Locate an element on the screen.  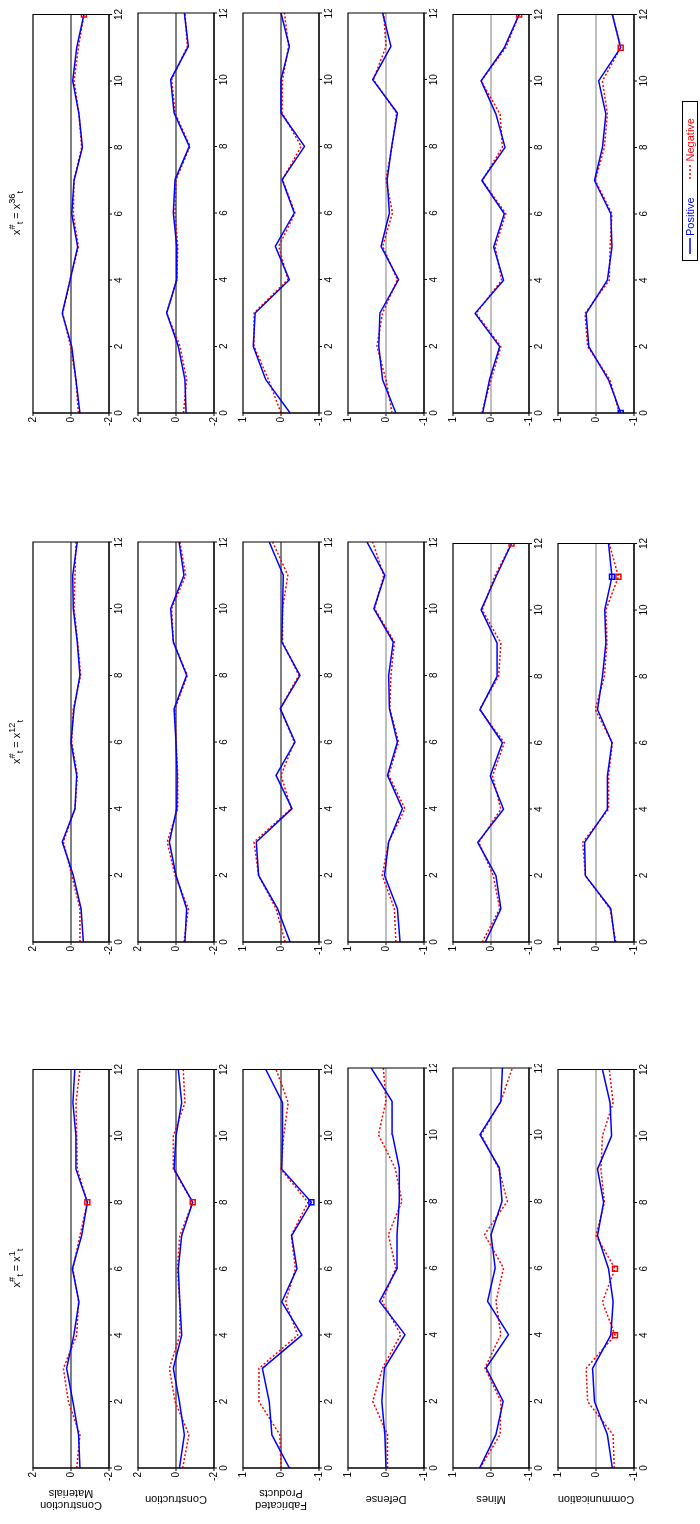
x-axis-title: Construction Materials is located at coordinates (71, 1500).